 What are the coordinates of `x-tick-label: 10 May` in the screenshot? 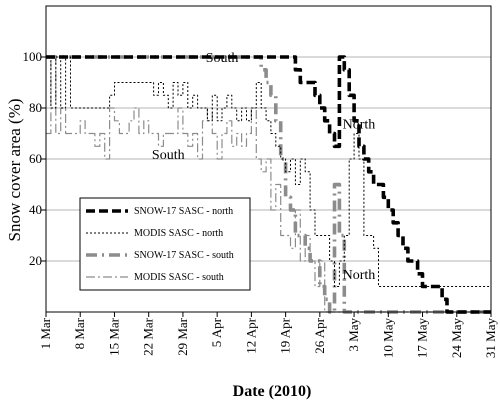 It's located at (387, 338).